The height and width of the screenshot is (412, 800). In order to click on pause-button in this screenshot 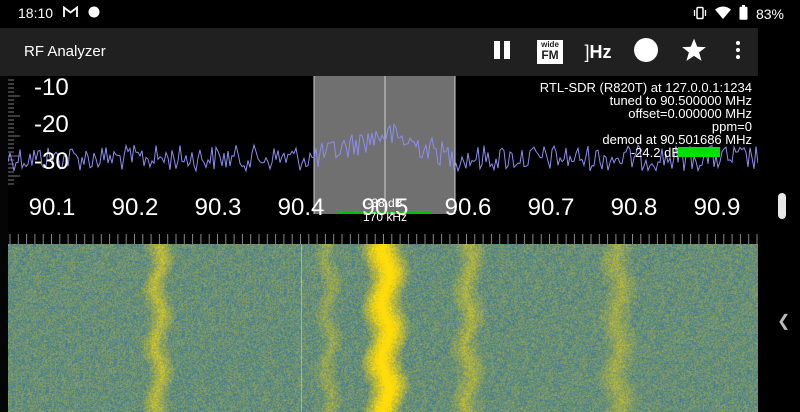, I will do `click(502, 52)`.